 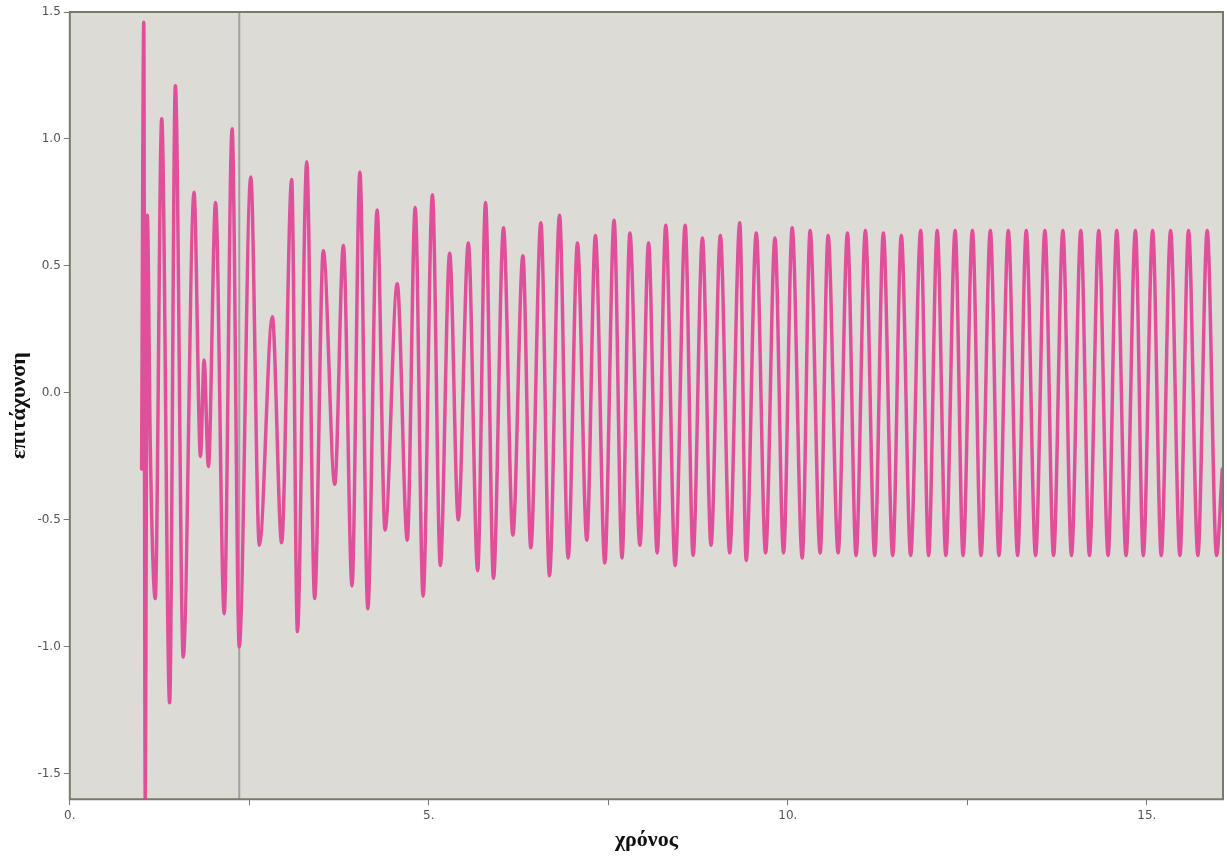 I want to click on y-tick-label: 0.5, so click(x=51, y=265).